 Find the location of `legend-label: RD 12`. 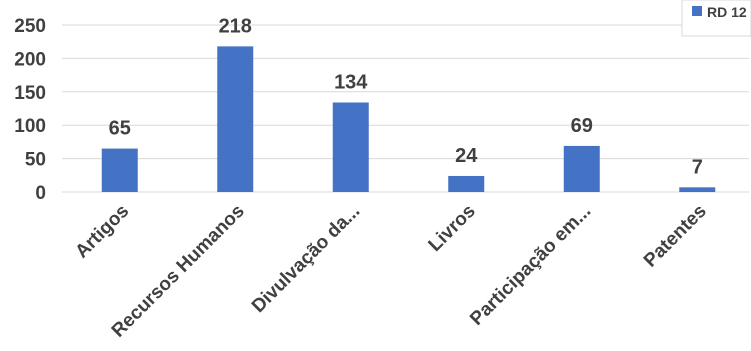

legend-label: RD 12 is located at coordinates (727, 12).